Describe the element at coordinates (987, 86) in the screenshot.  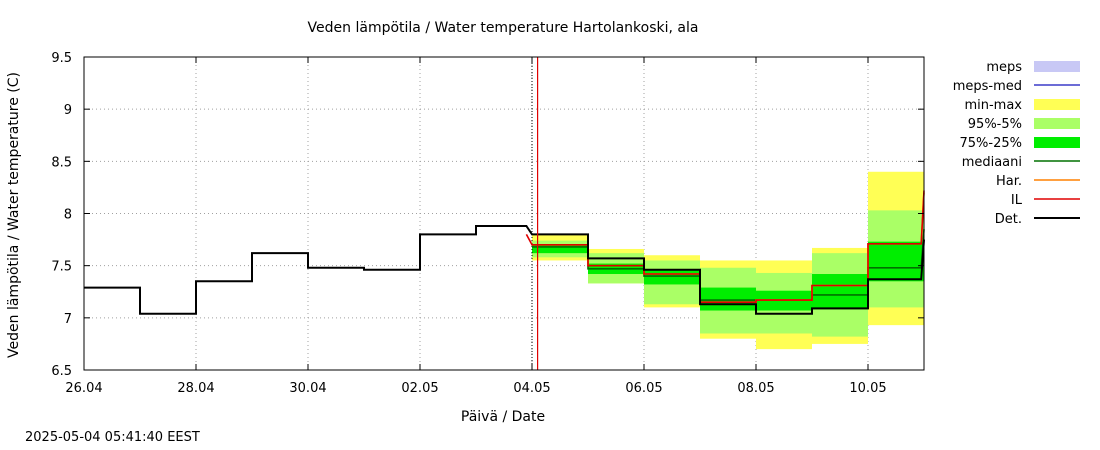
I see `legend-label-meps-med: meps-med` at that location.